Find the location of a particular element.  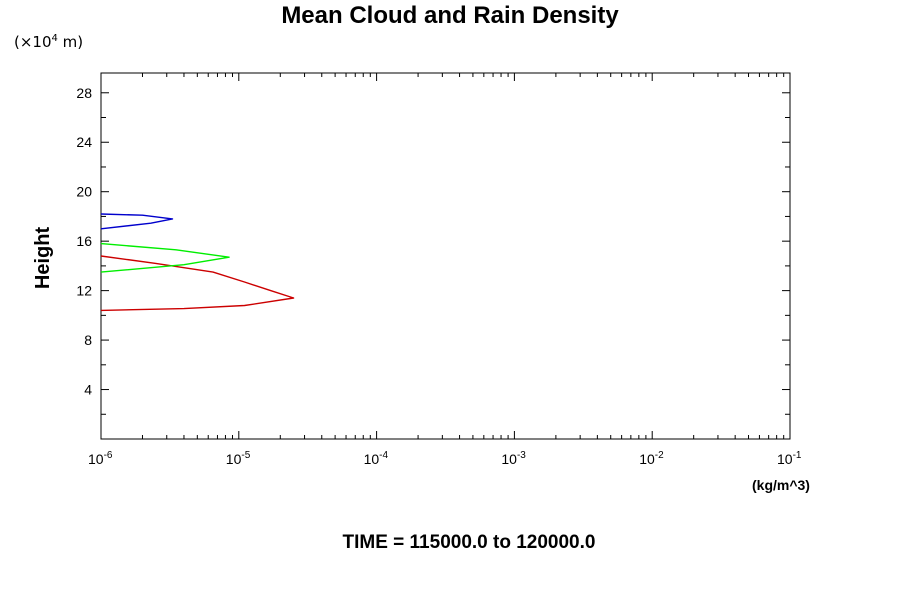

x-tick-exponent: -2 is located at coordinates (659, 455).